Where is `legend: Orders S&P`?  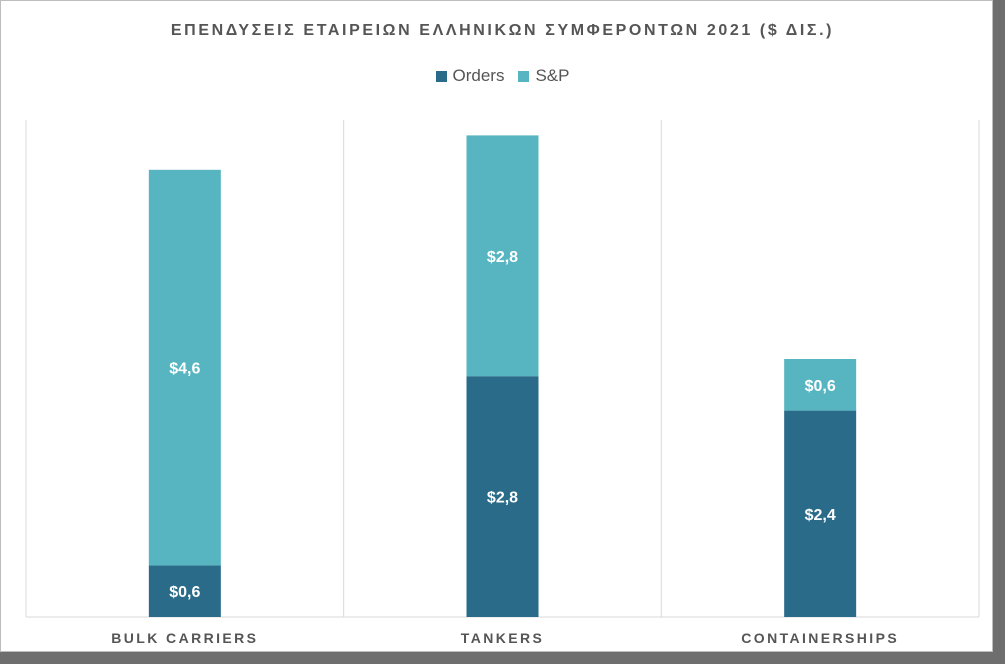
legend: Orders S&P is located at coordinates (502, 76).